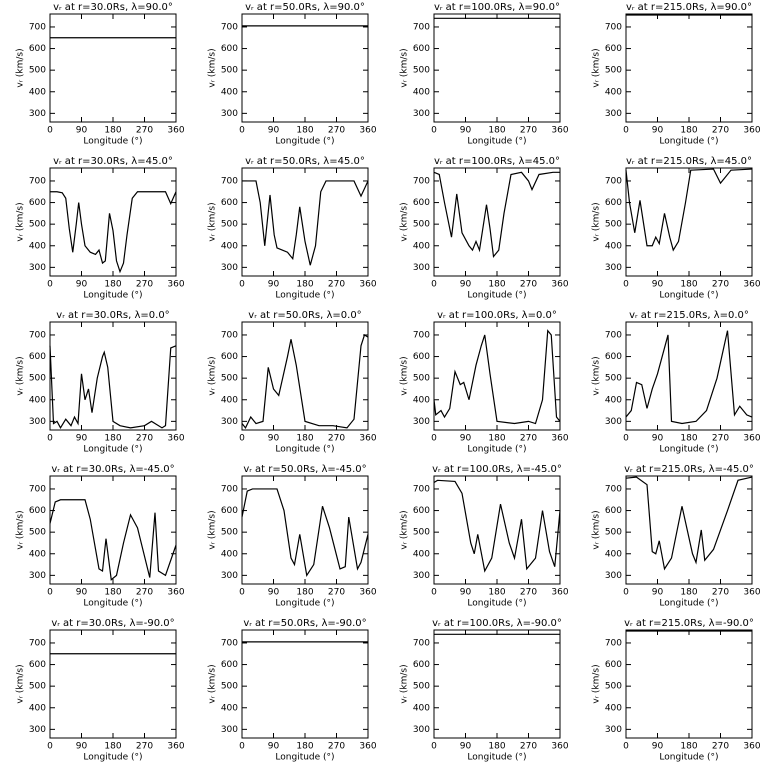  What do you see at coordinates (304, 623) in the screenshot?
I see `chart-title: vᵣ at r=50.0Rs, λ=-90.0°` at bounding box center [304, 623].